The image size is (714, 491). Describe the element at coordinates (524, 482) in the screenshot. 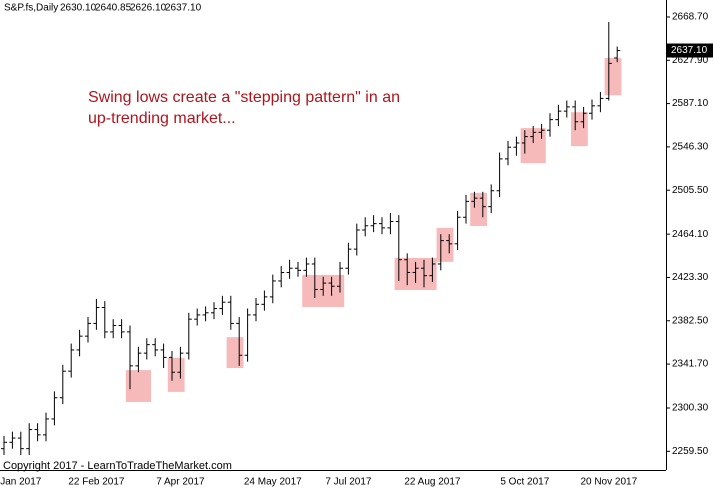

I see `x-tick-label: 5 Oct 2017` at that location.